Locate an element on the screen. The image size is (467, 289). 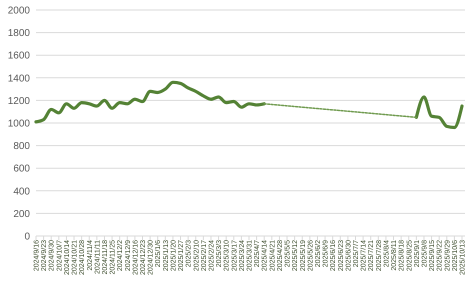
y-tick-label: 1800 is located at coordinates (19, 34).